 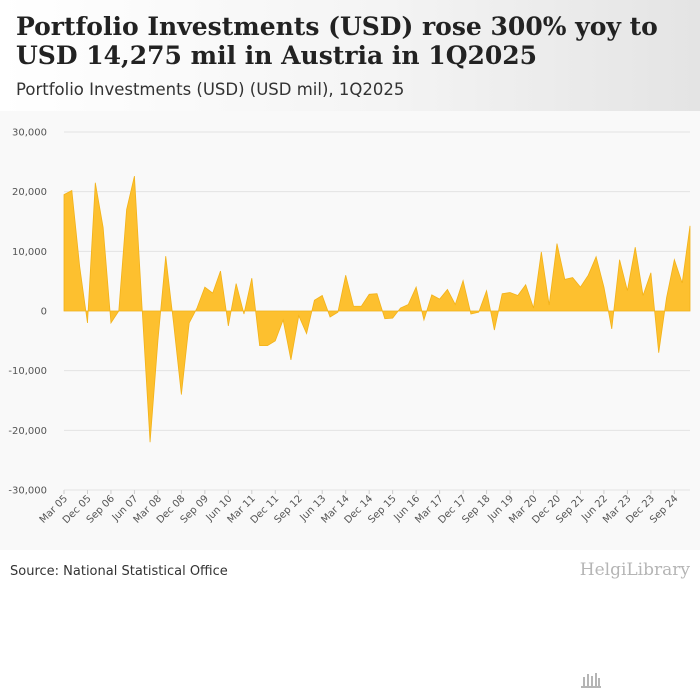 What do you see at coordinates (27, 312) in the screenshot?
I see `y-axis-ticks: 30,000 20,000 10,000 0 -10,000 -20,000 -30,000` at bounding box center [27, 312].